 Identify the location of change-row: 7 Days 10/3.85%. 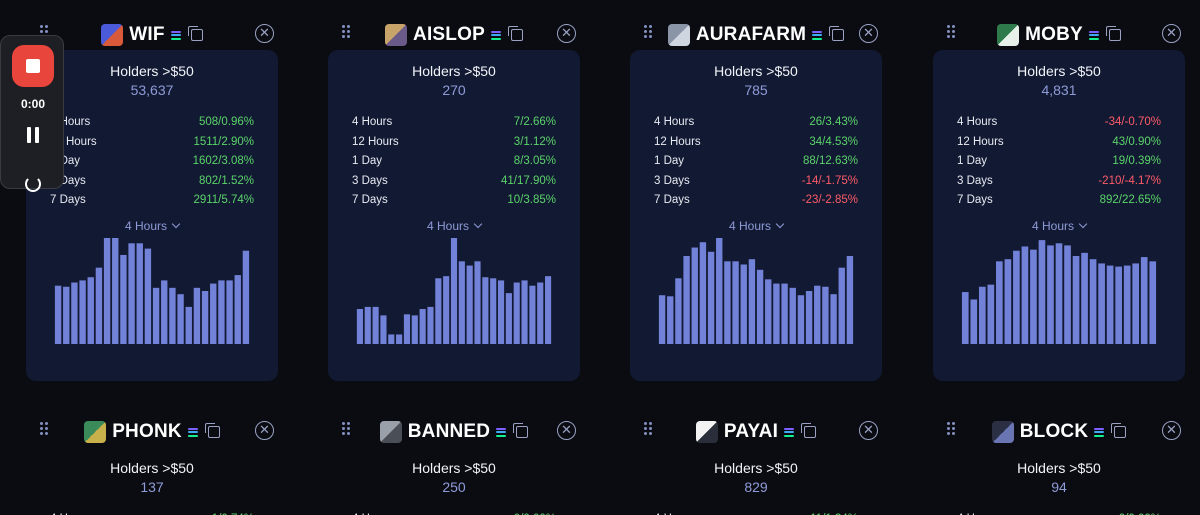
(454, 201).